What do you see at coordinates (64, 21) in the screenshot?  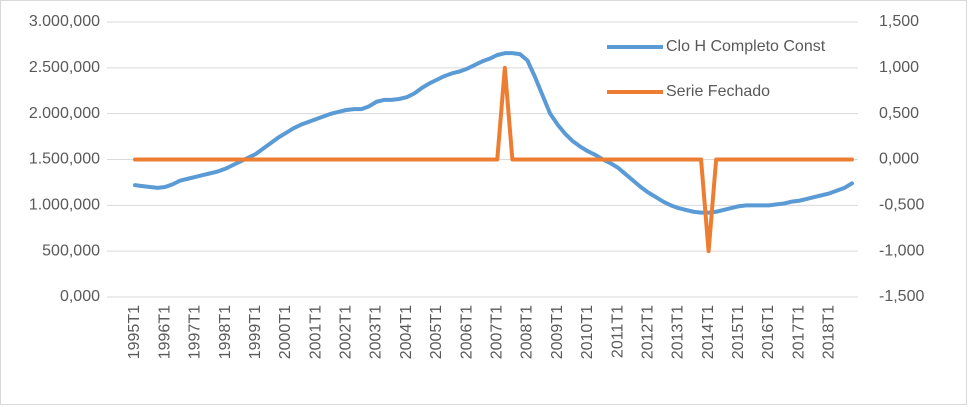 I see `y-tick-label: 3.000,000` at bounding box center [64, 21].